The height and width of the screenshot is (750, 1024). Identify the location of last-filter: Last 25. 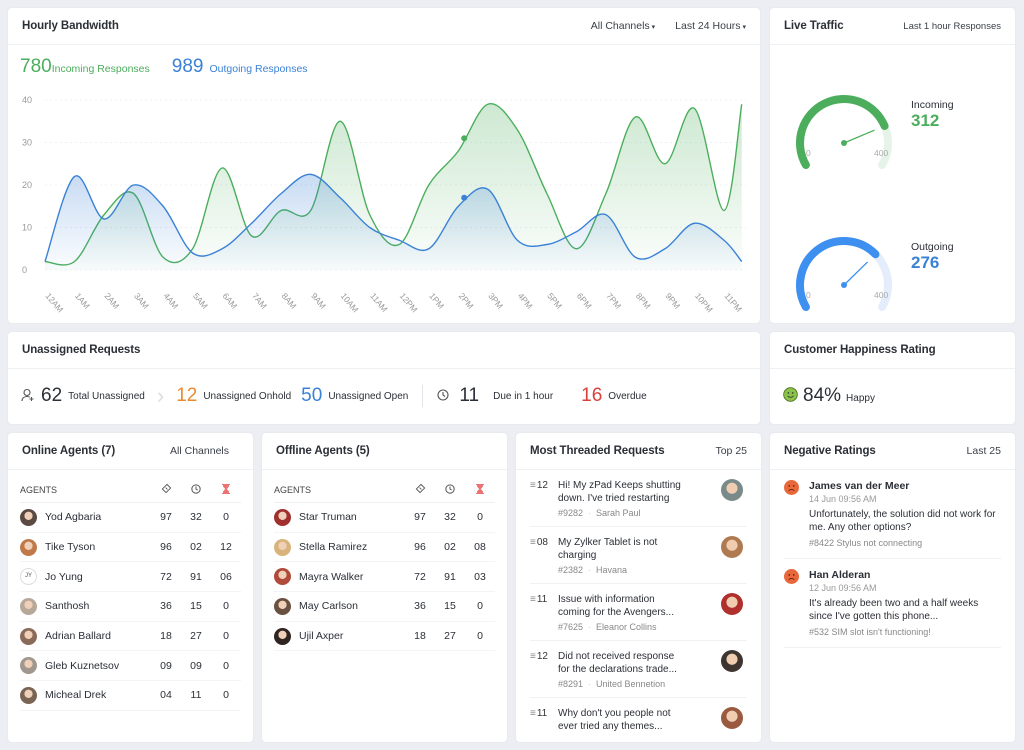
(983, 451).